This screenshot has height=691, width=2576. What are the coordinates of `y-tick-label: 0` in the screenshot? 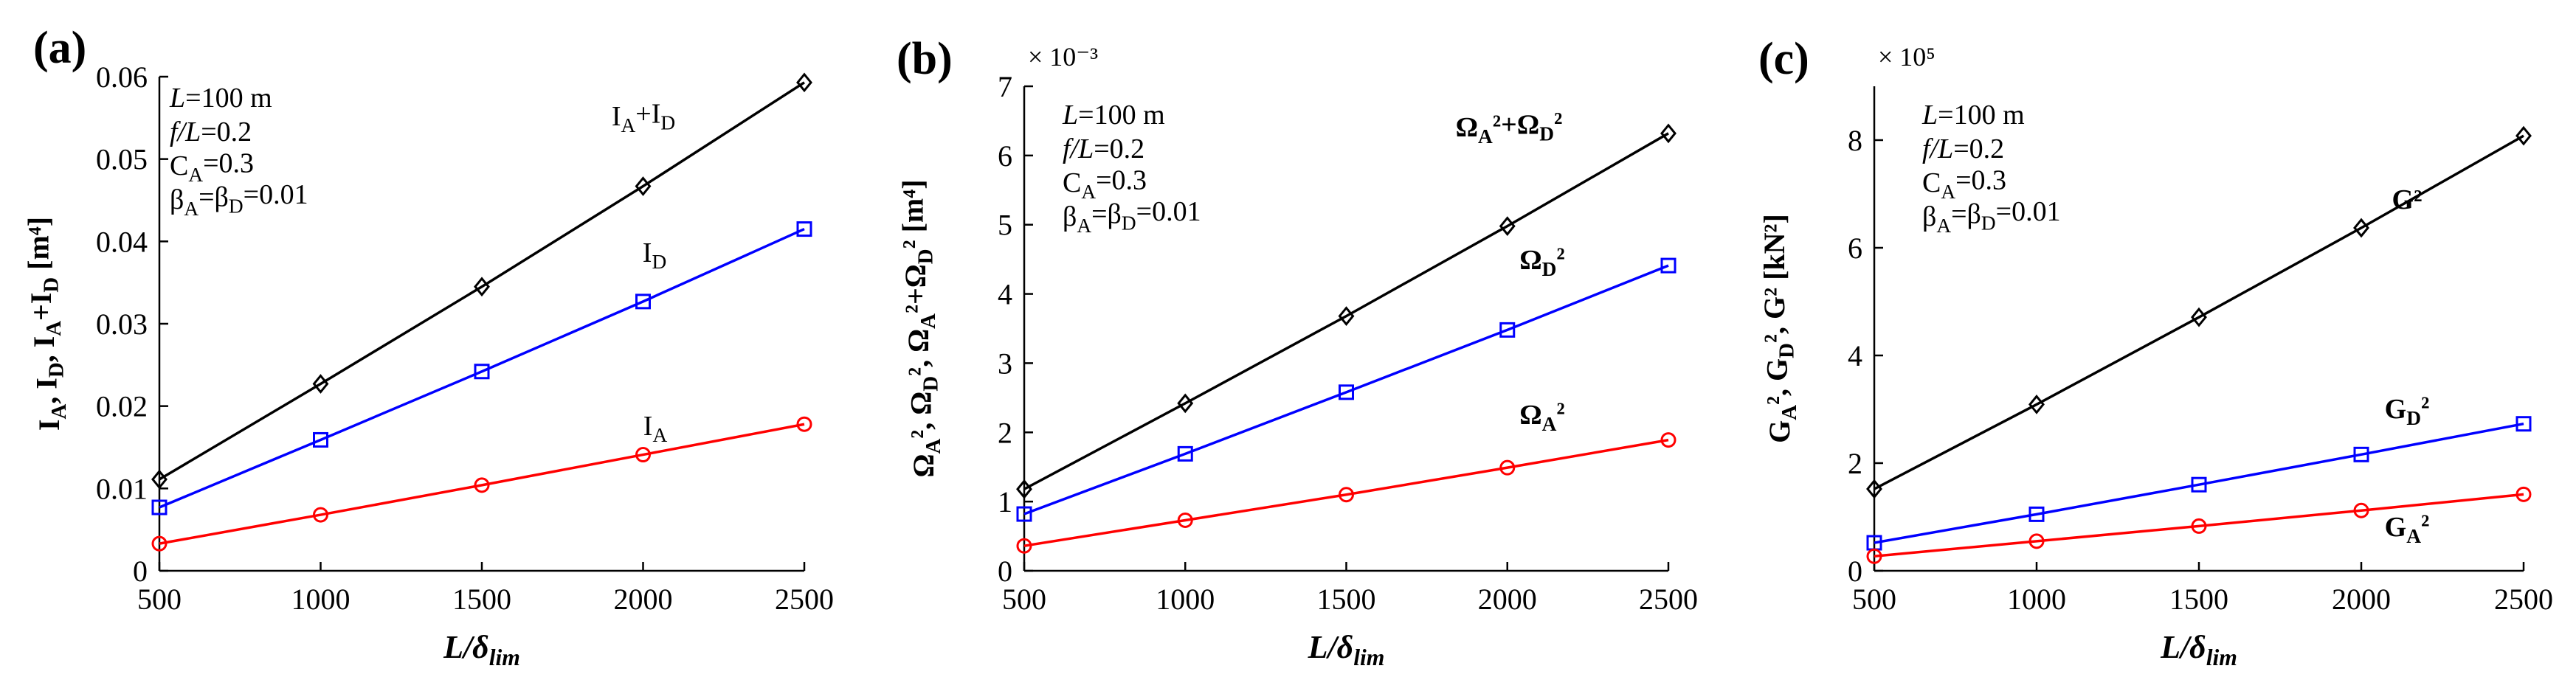 It's located at (1855, 571).